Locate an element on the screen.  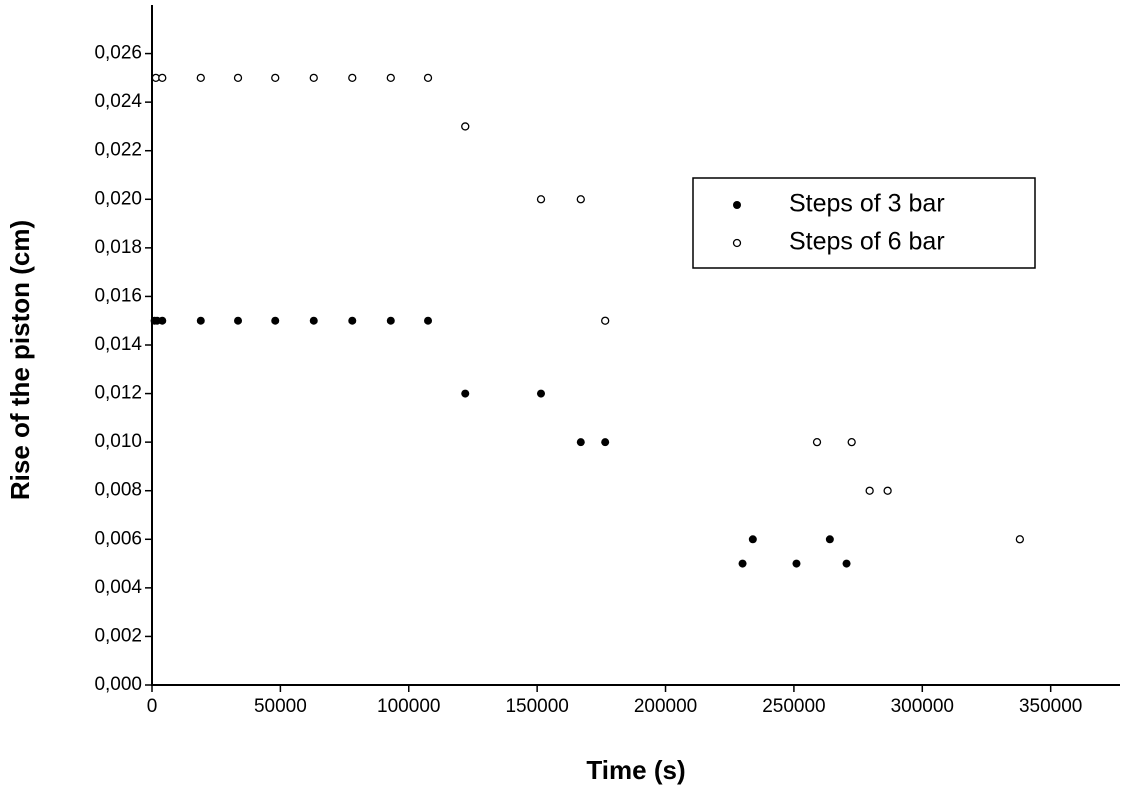
x-tick-label: 300000 is located at coordinates (922, 706).